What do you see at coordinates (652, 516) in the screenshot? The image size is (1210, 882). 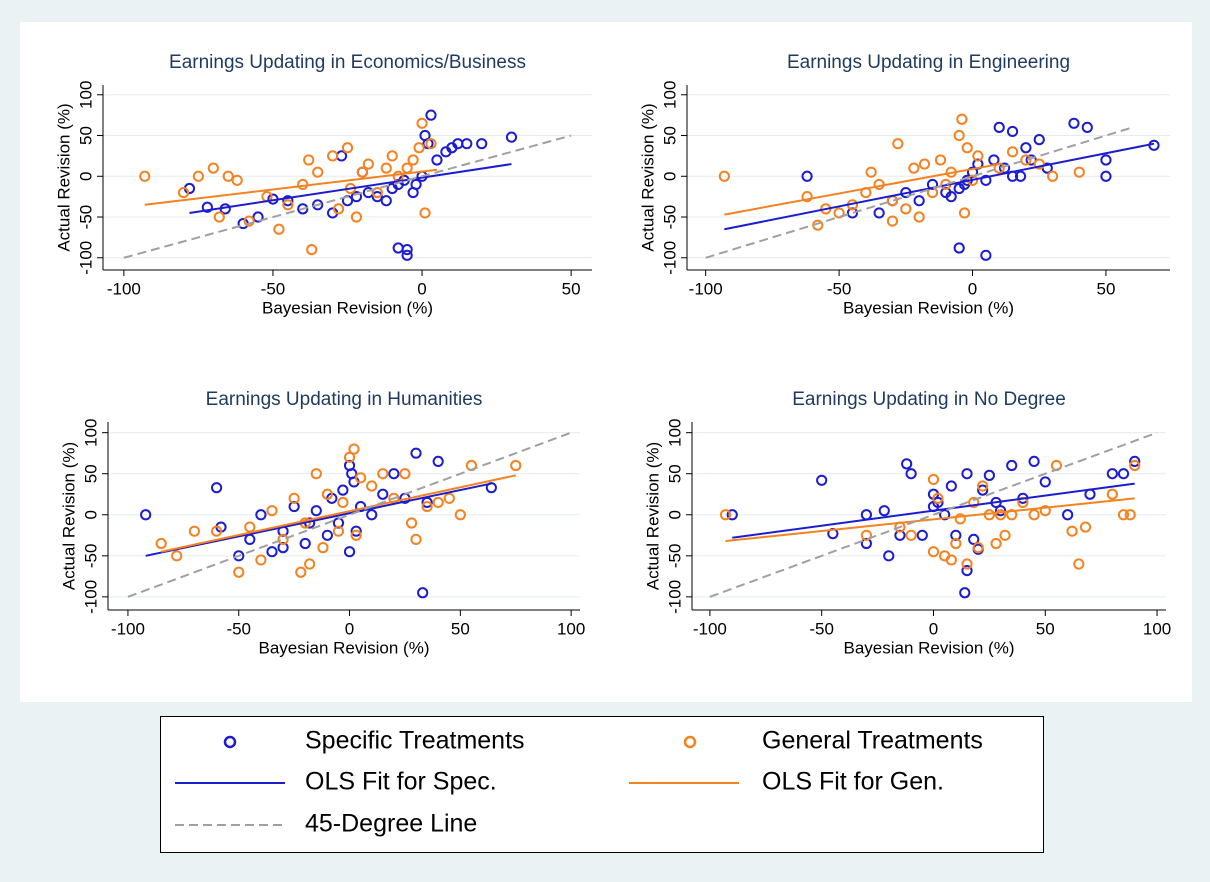 I see `y-axis-title: Actual Revision (%)` at bounding box center [652, 516].